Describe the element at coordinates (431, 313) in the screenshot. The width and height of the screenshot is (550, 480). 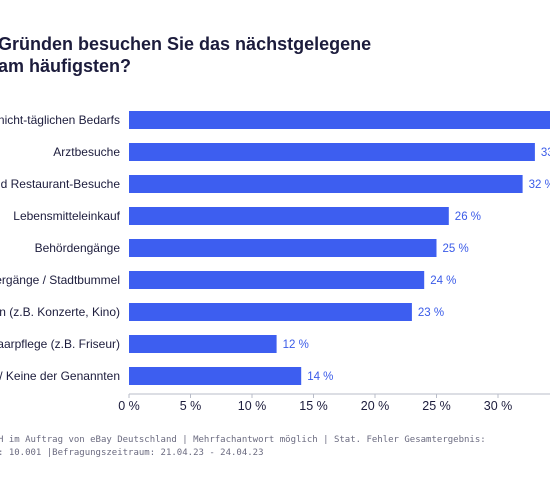
I see `value-label: 23 %` at that location.